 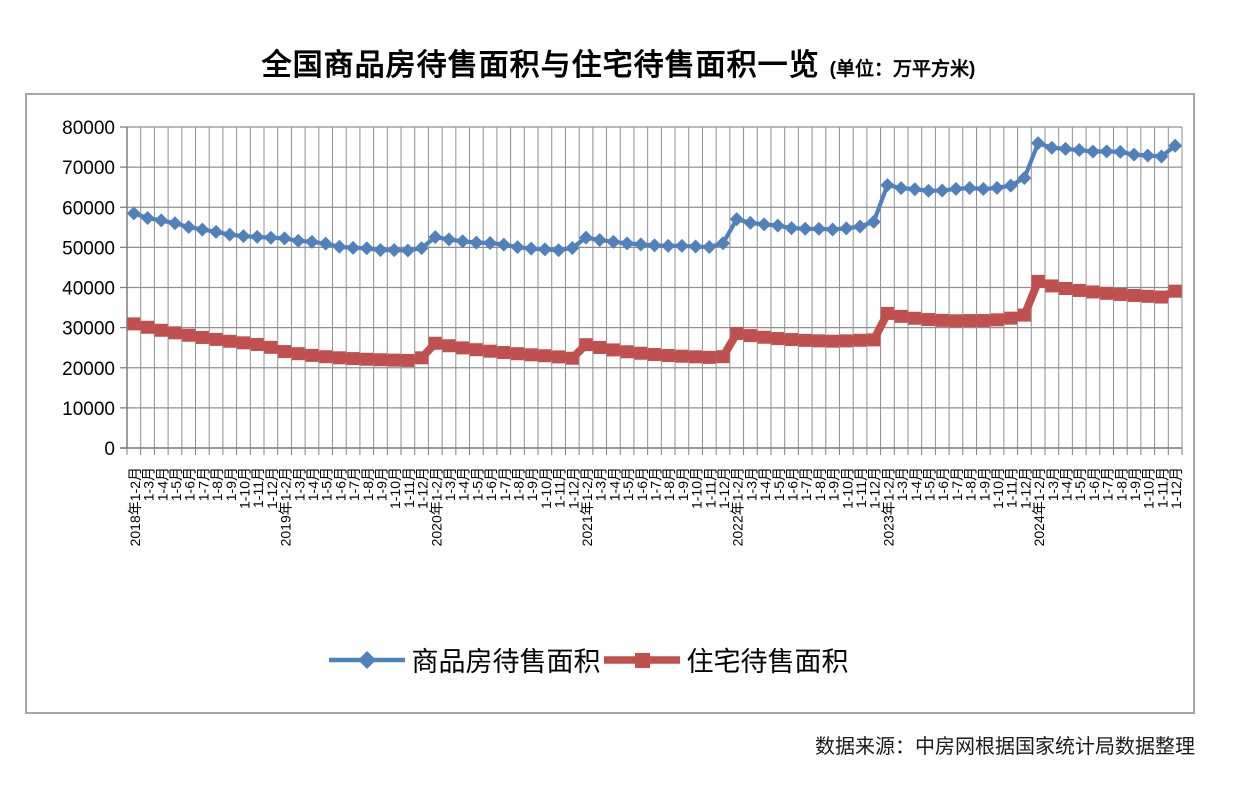 I want to click on chart-title: 全国商品房待售面积与住宅待售面积一览 (单位：万平方米), so click(x=618, y=62).